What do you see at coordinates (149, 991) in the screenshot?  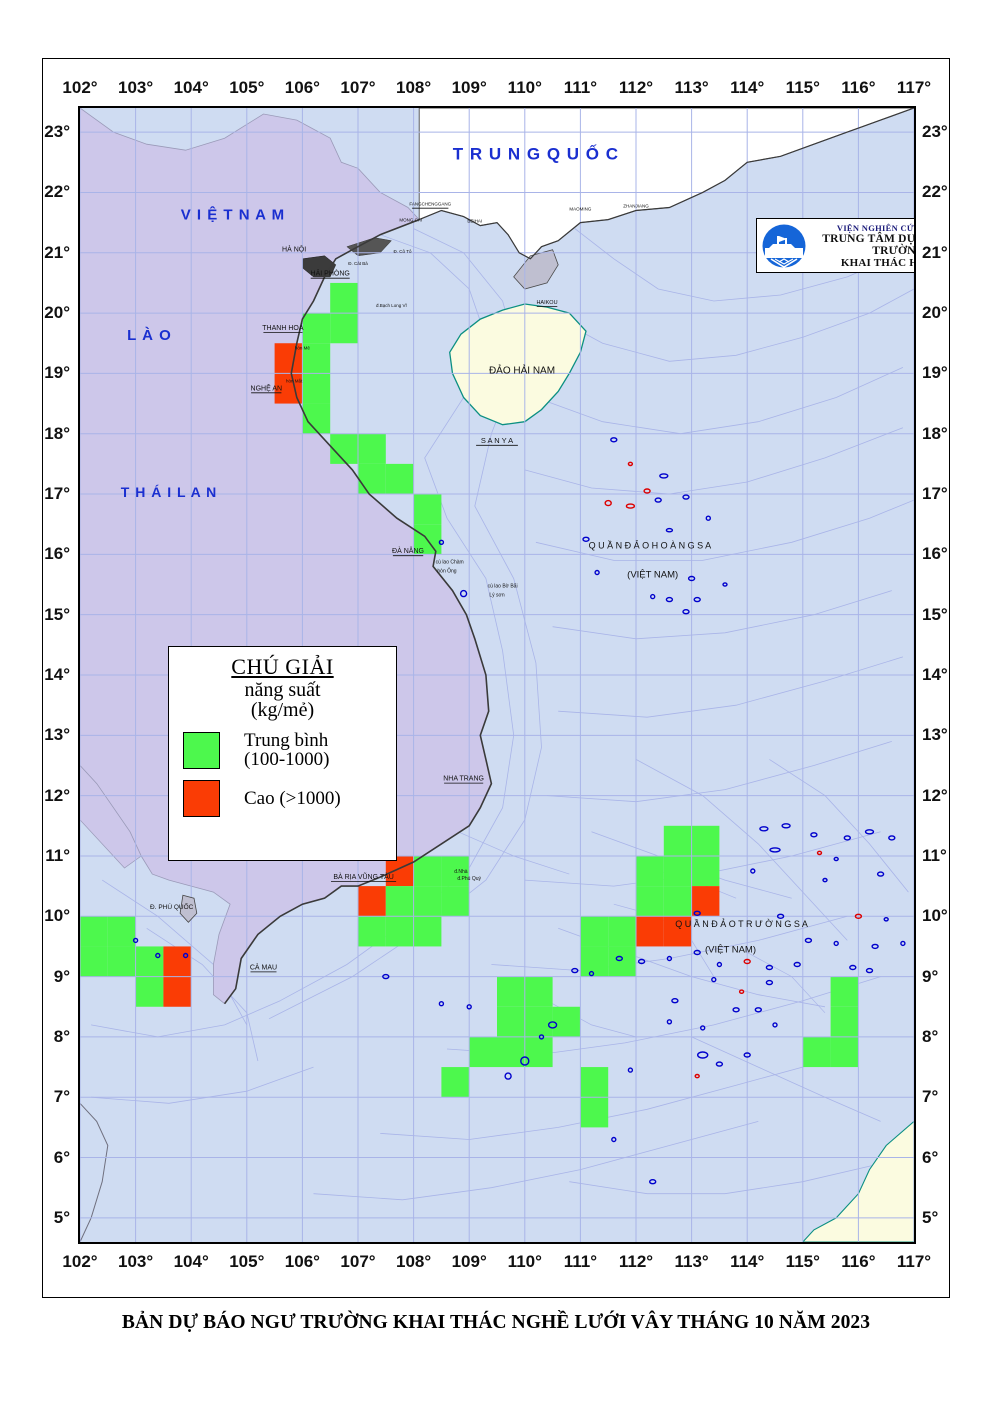 I see `forecast-cell-medium-103-8.5` at bounding box center [149, 991].